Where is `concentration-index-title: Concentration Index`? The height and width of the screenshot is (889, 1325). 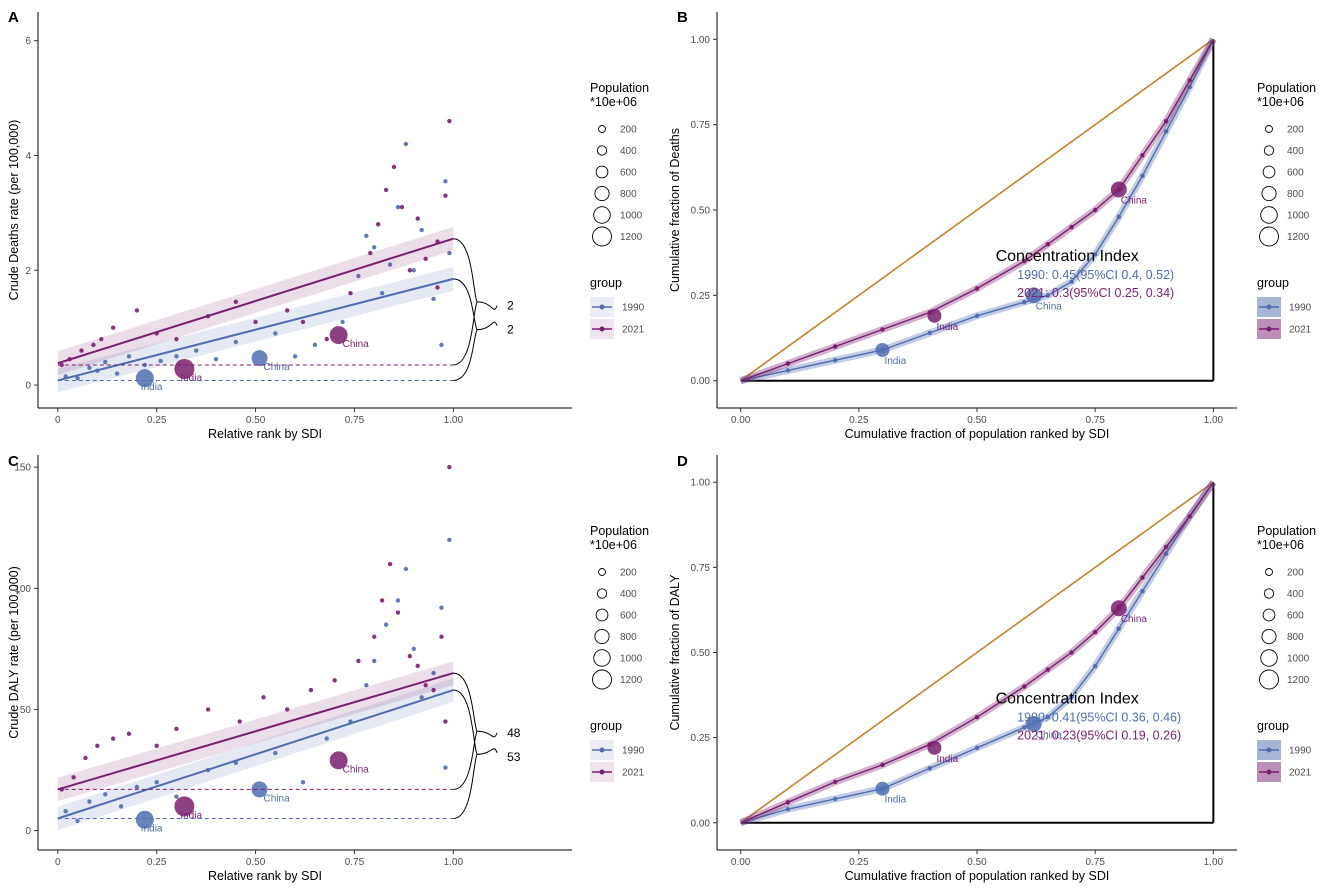
concentration-index-title: Concentration Index is located at coordinates (1067, 256).